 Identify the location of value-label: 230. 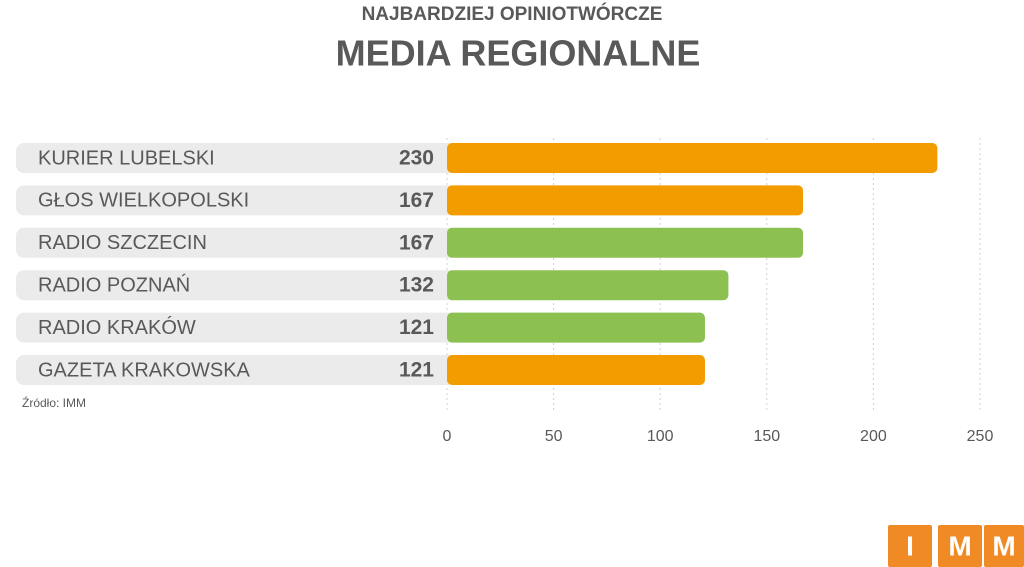
(416, 158).